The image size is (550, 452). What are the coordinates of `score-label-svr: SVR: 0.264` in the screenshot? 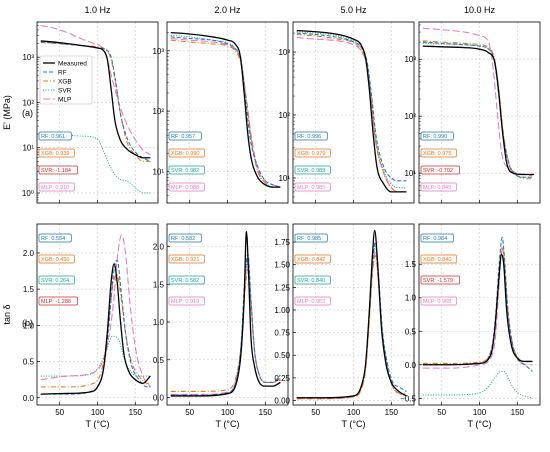 It's located at (55, 281).